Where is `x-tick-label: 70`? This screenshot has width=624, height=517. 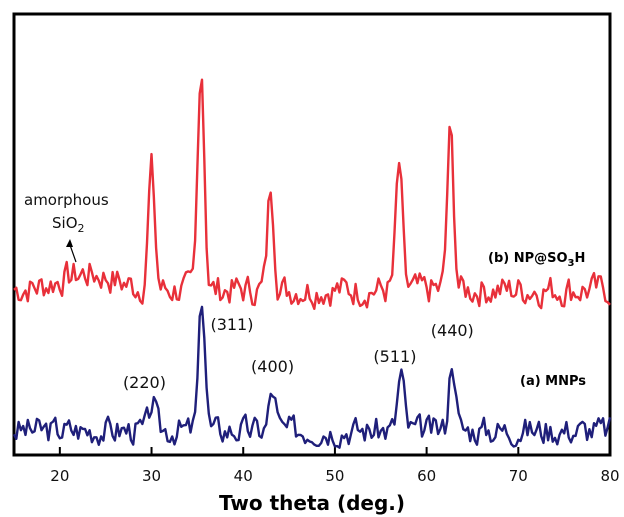
x-tick-label: 70 is located at coordinates (518, 476).